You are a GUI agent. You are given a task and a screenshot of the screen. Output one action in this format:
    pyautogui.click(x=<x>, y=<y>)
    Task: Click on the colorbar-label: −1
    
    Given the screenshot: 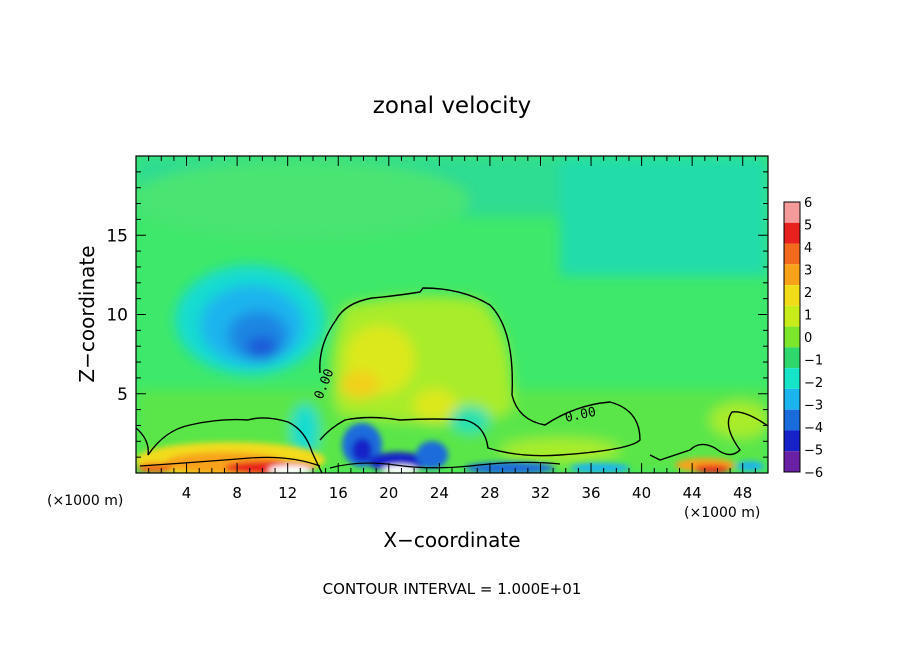 What is the action you would take?
    pyautogui.click(x=813, y=361)
    